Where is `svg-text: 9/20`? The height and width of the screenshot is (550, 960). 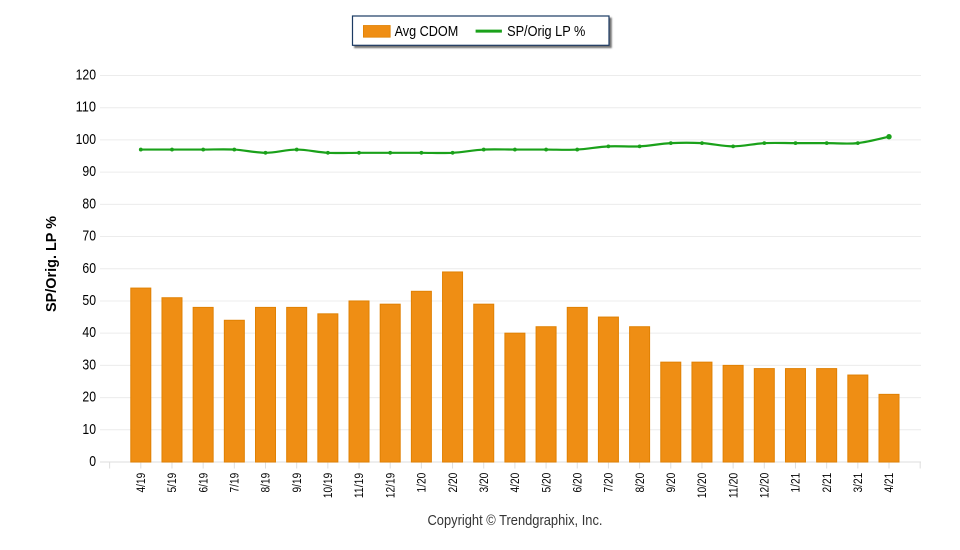 svg-text: 9/20 is located at coordinates (672, 483).